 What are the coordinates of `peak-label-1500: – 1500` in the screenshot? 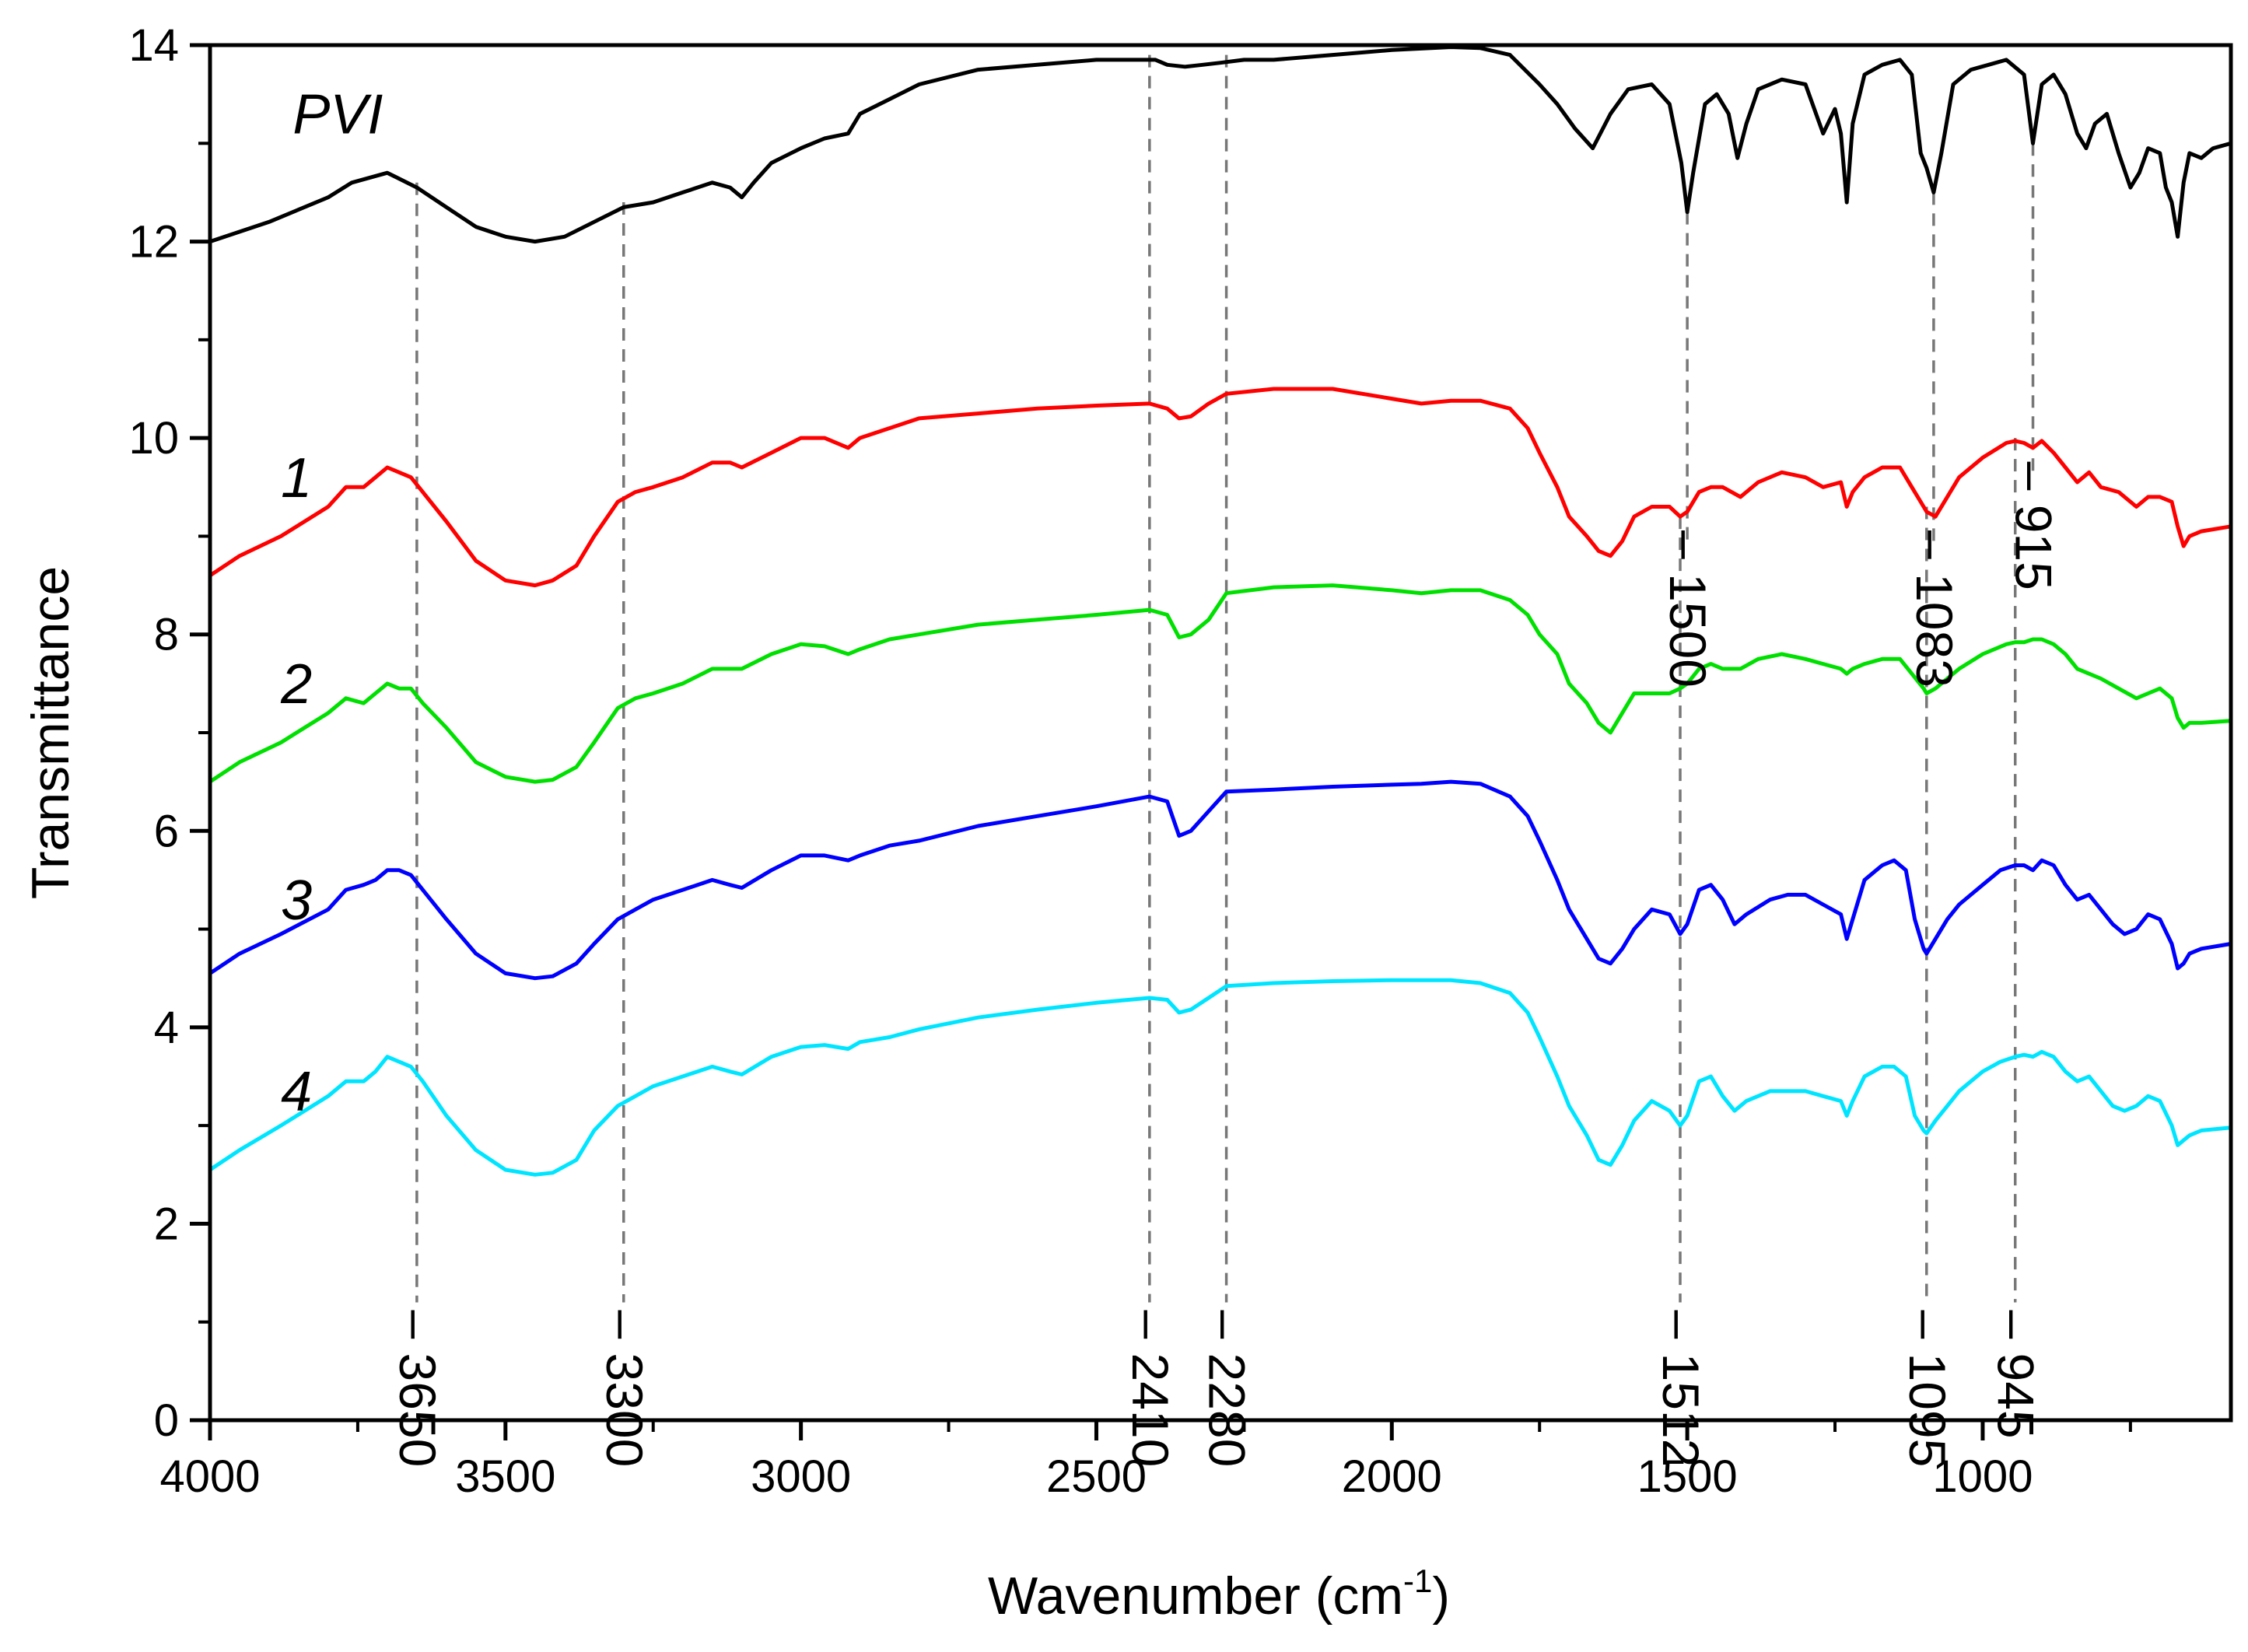 It's located at (1688, 609).